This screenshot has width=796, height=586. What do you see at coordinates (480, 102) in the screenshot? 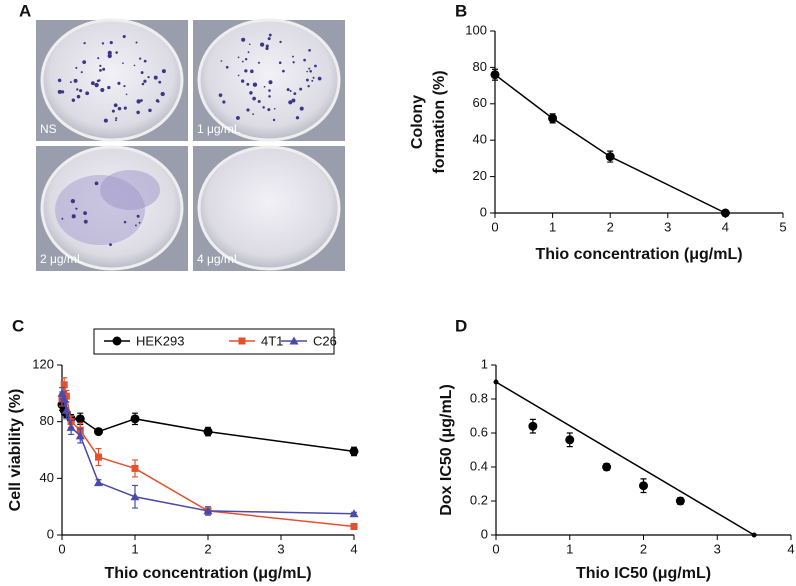
I see `y-tick-label: 60` at bounding box center [480, 102].